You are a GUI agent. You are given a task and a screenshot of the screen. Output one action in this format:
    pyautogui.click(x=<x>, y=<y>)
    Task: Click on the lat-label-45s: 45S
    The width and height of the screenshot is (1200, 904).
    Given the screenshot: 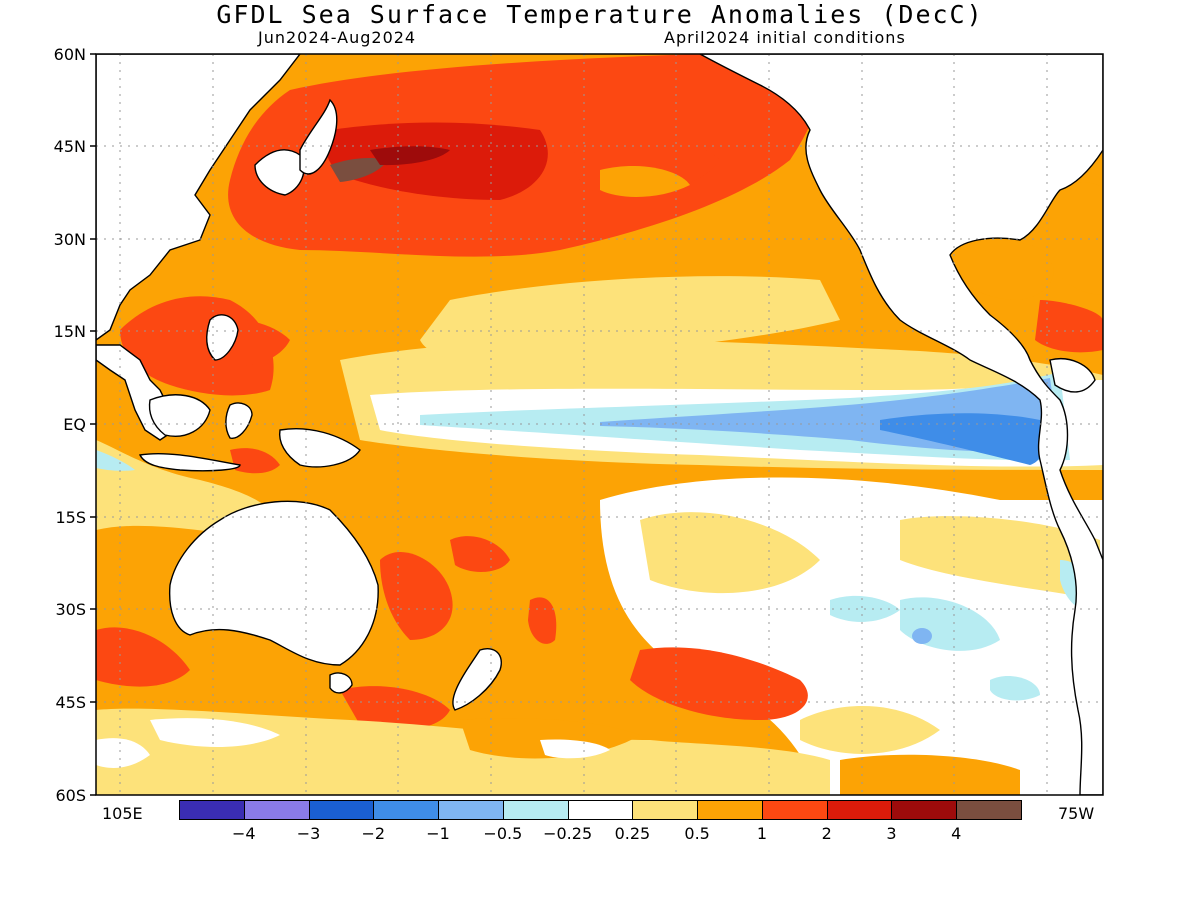 What is the action you would take?
    pyautogui.click(x=70, y=702)
    